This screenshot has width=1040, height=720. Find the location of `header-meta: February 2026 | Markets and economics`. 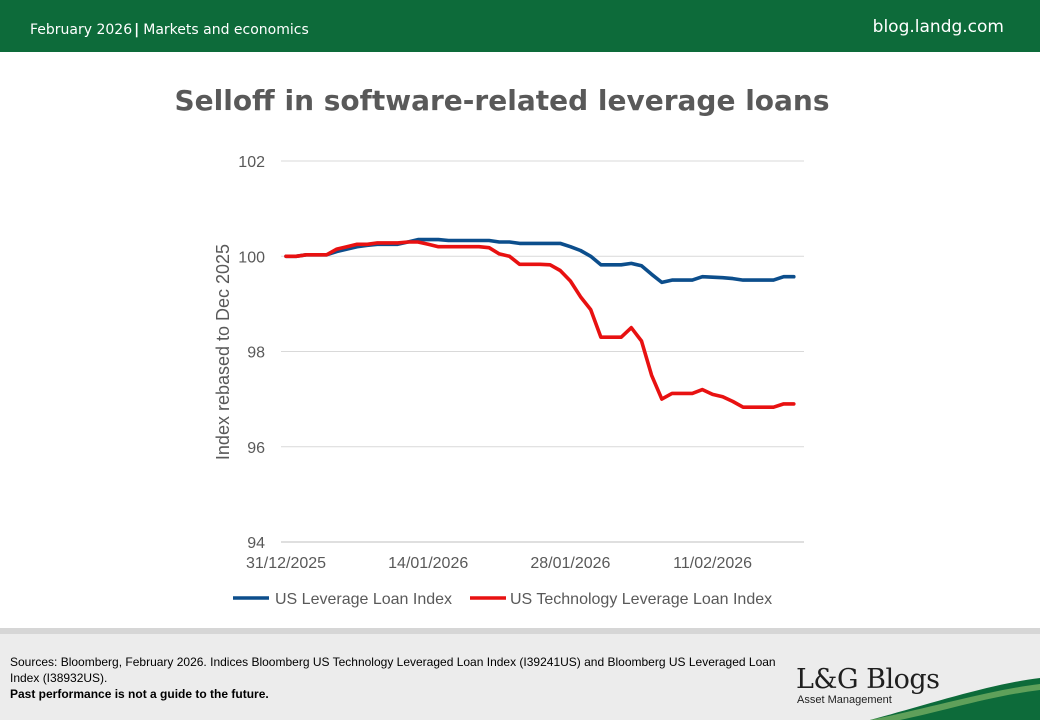

header-meta: February 2026 | Markets and economics is located at coordinates (169, 30).